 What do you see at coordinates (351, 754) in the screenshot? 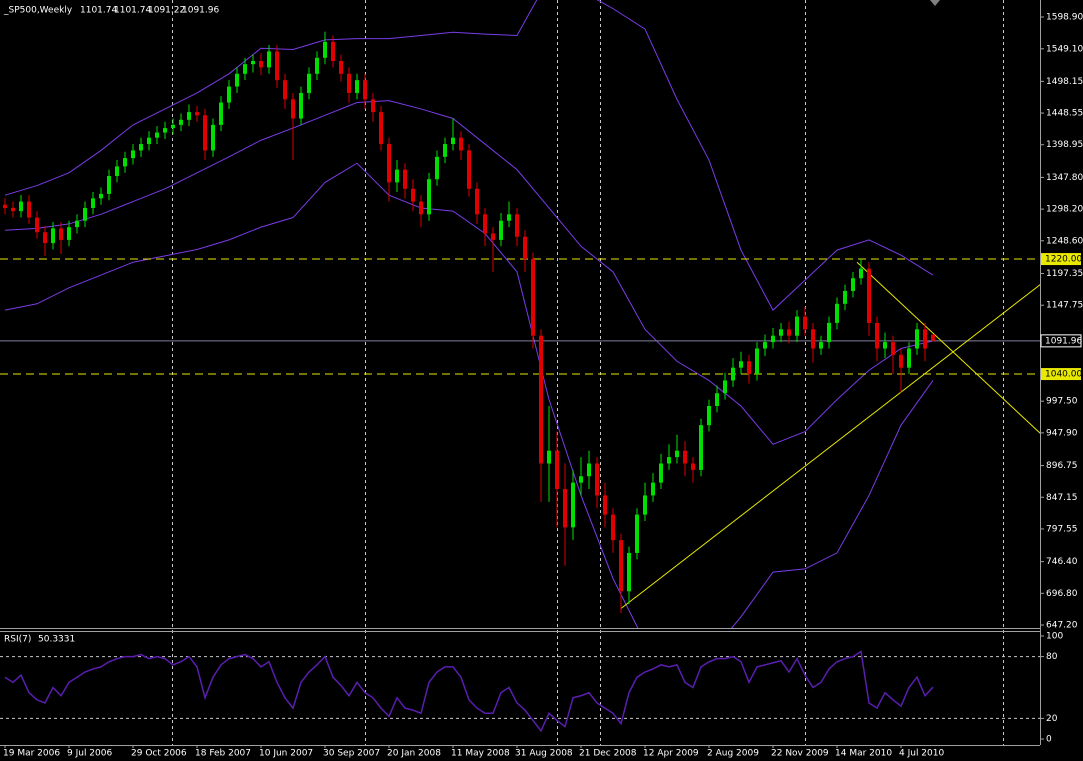
I see `x-tick-label: 30 Sep 2007` at bounding box center [351, 754].